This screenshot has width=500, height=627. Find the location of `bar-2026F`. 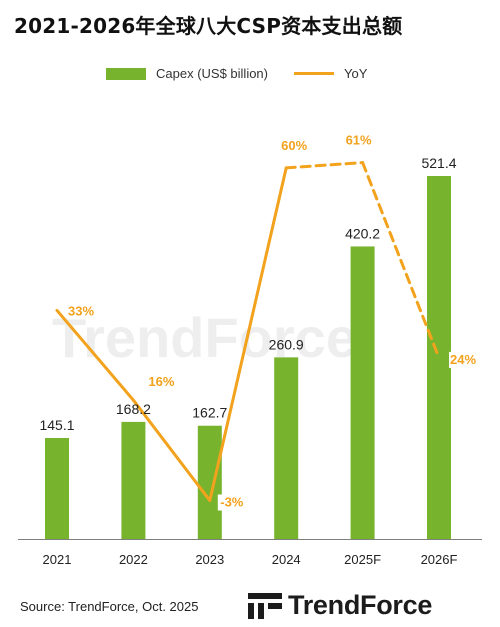

bar-2026F is located at coordinates (439, 357).